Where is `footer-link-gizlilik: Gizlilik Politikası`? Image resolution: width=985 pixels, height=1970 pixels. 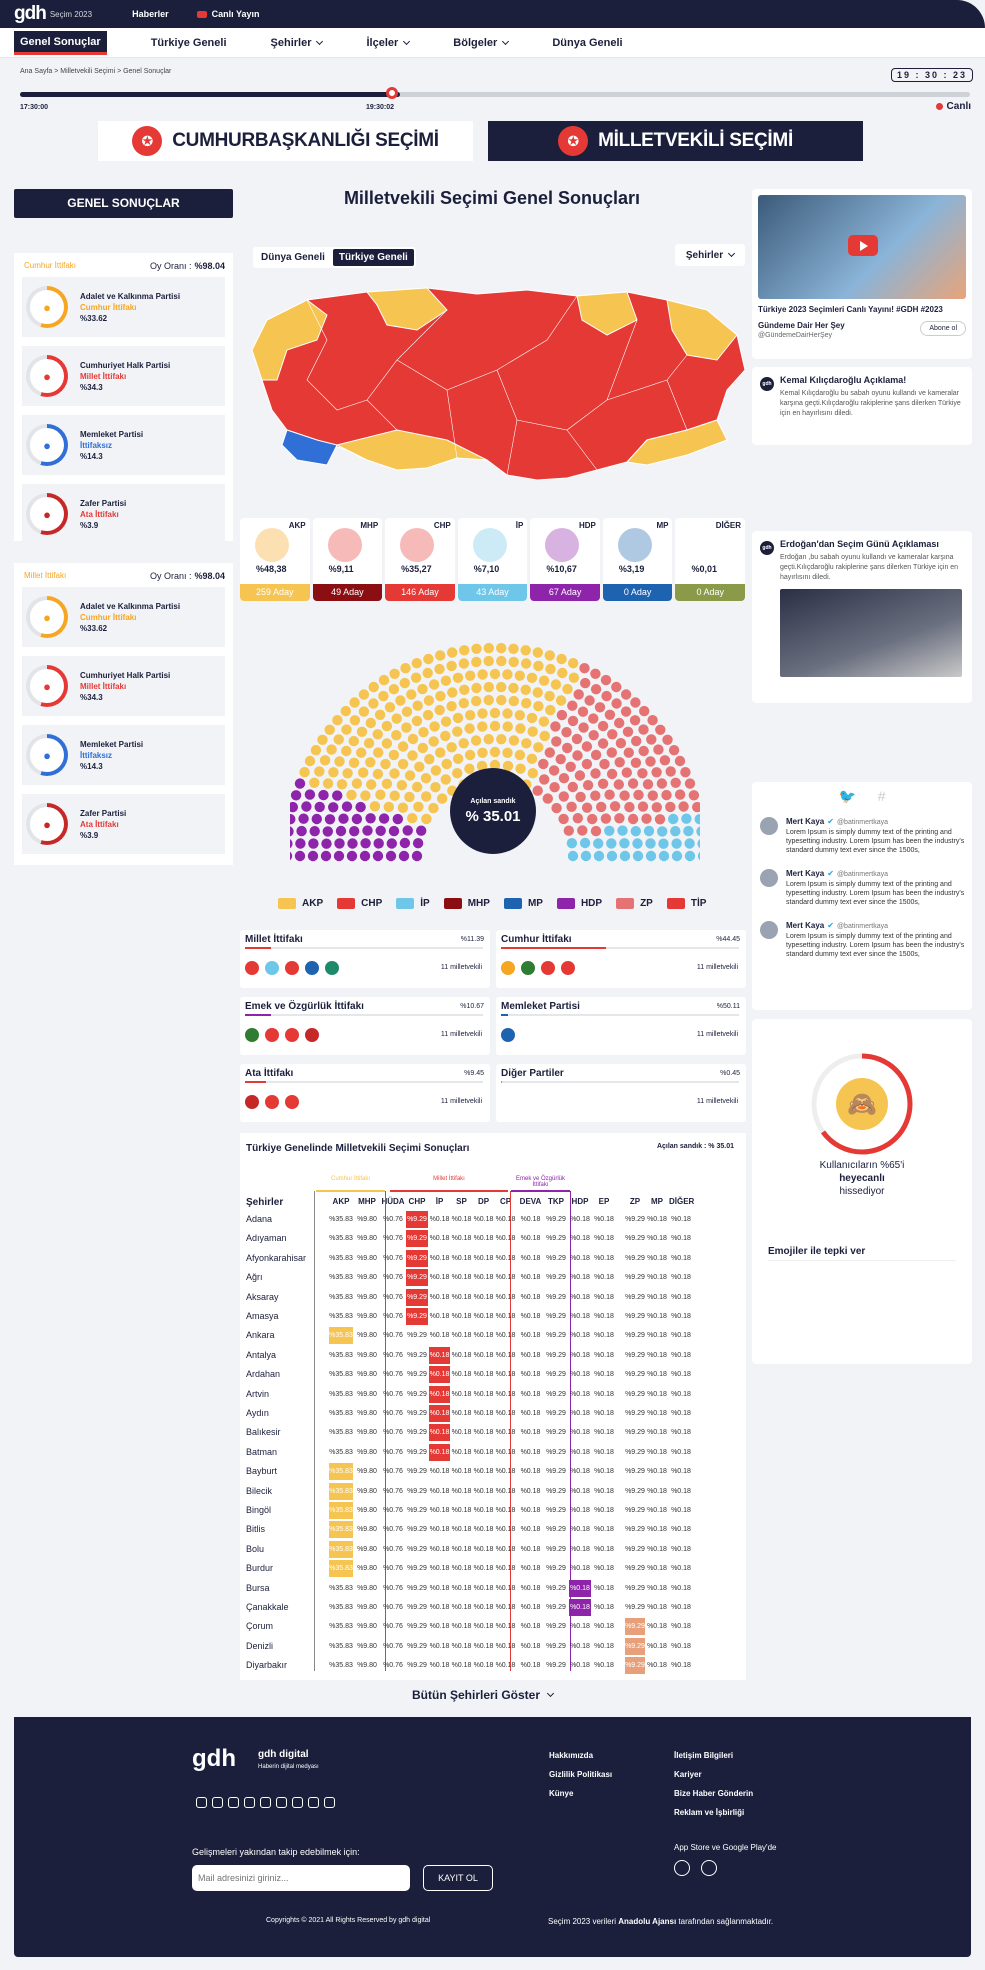 footer-link-gizlilik: Gizlilik Politikası is located at coordinates (581, 1774).